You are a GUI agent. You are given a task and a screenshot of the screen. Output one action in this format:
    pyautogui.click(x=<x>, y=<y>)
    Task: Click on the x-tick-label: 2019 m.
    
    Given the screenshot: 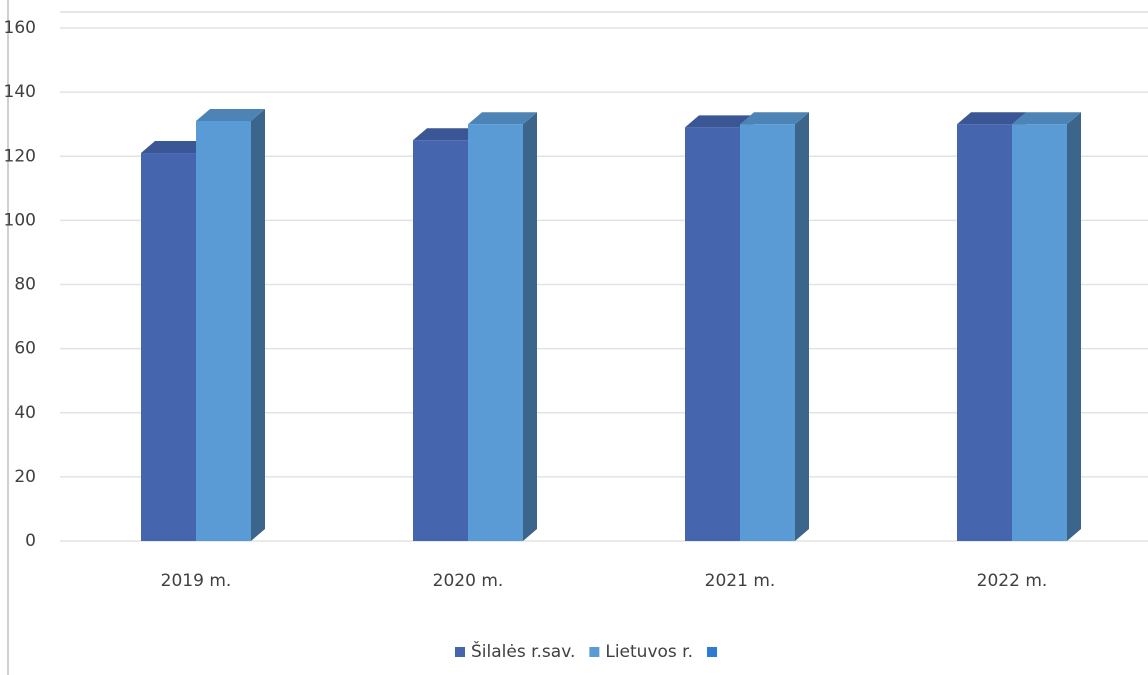 What is the action you would take?
    pyautogui.click(x=196, y=581)
    